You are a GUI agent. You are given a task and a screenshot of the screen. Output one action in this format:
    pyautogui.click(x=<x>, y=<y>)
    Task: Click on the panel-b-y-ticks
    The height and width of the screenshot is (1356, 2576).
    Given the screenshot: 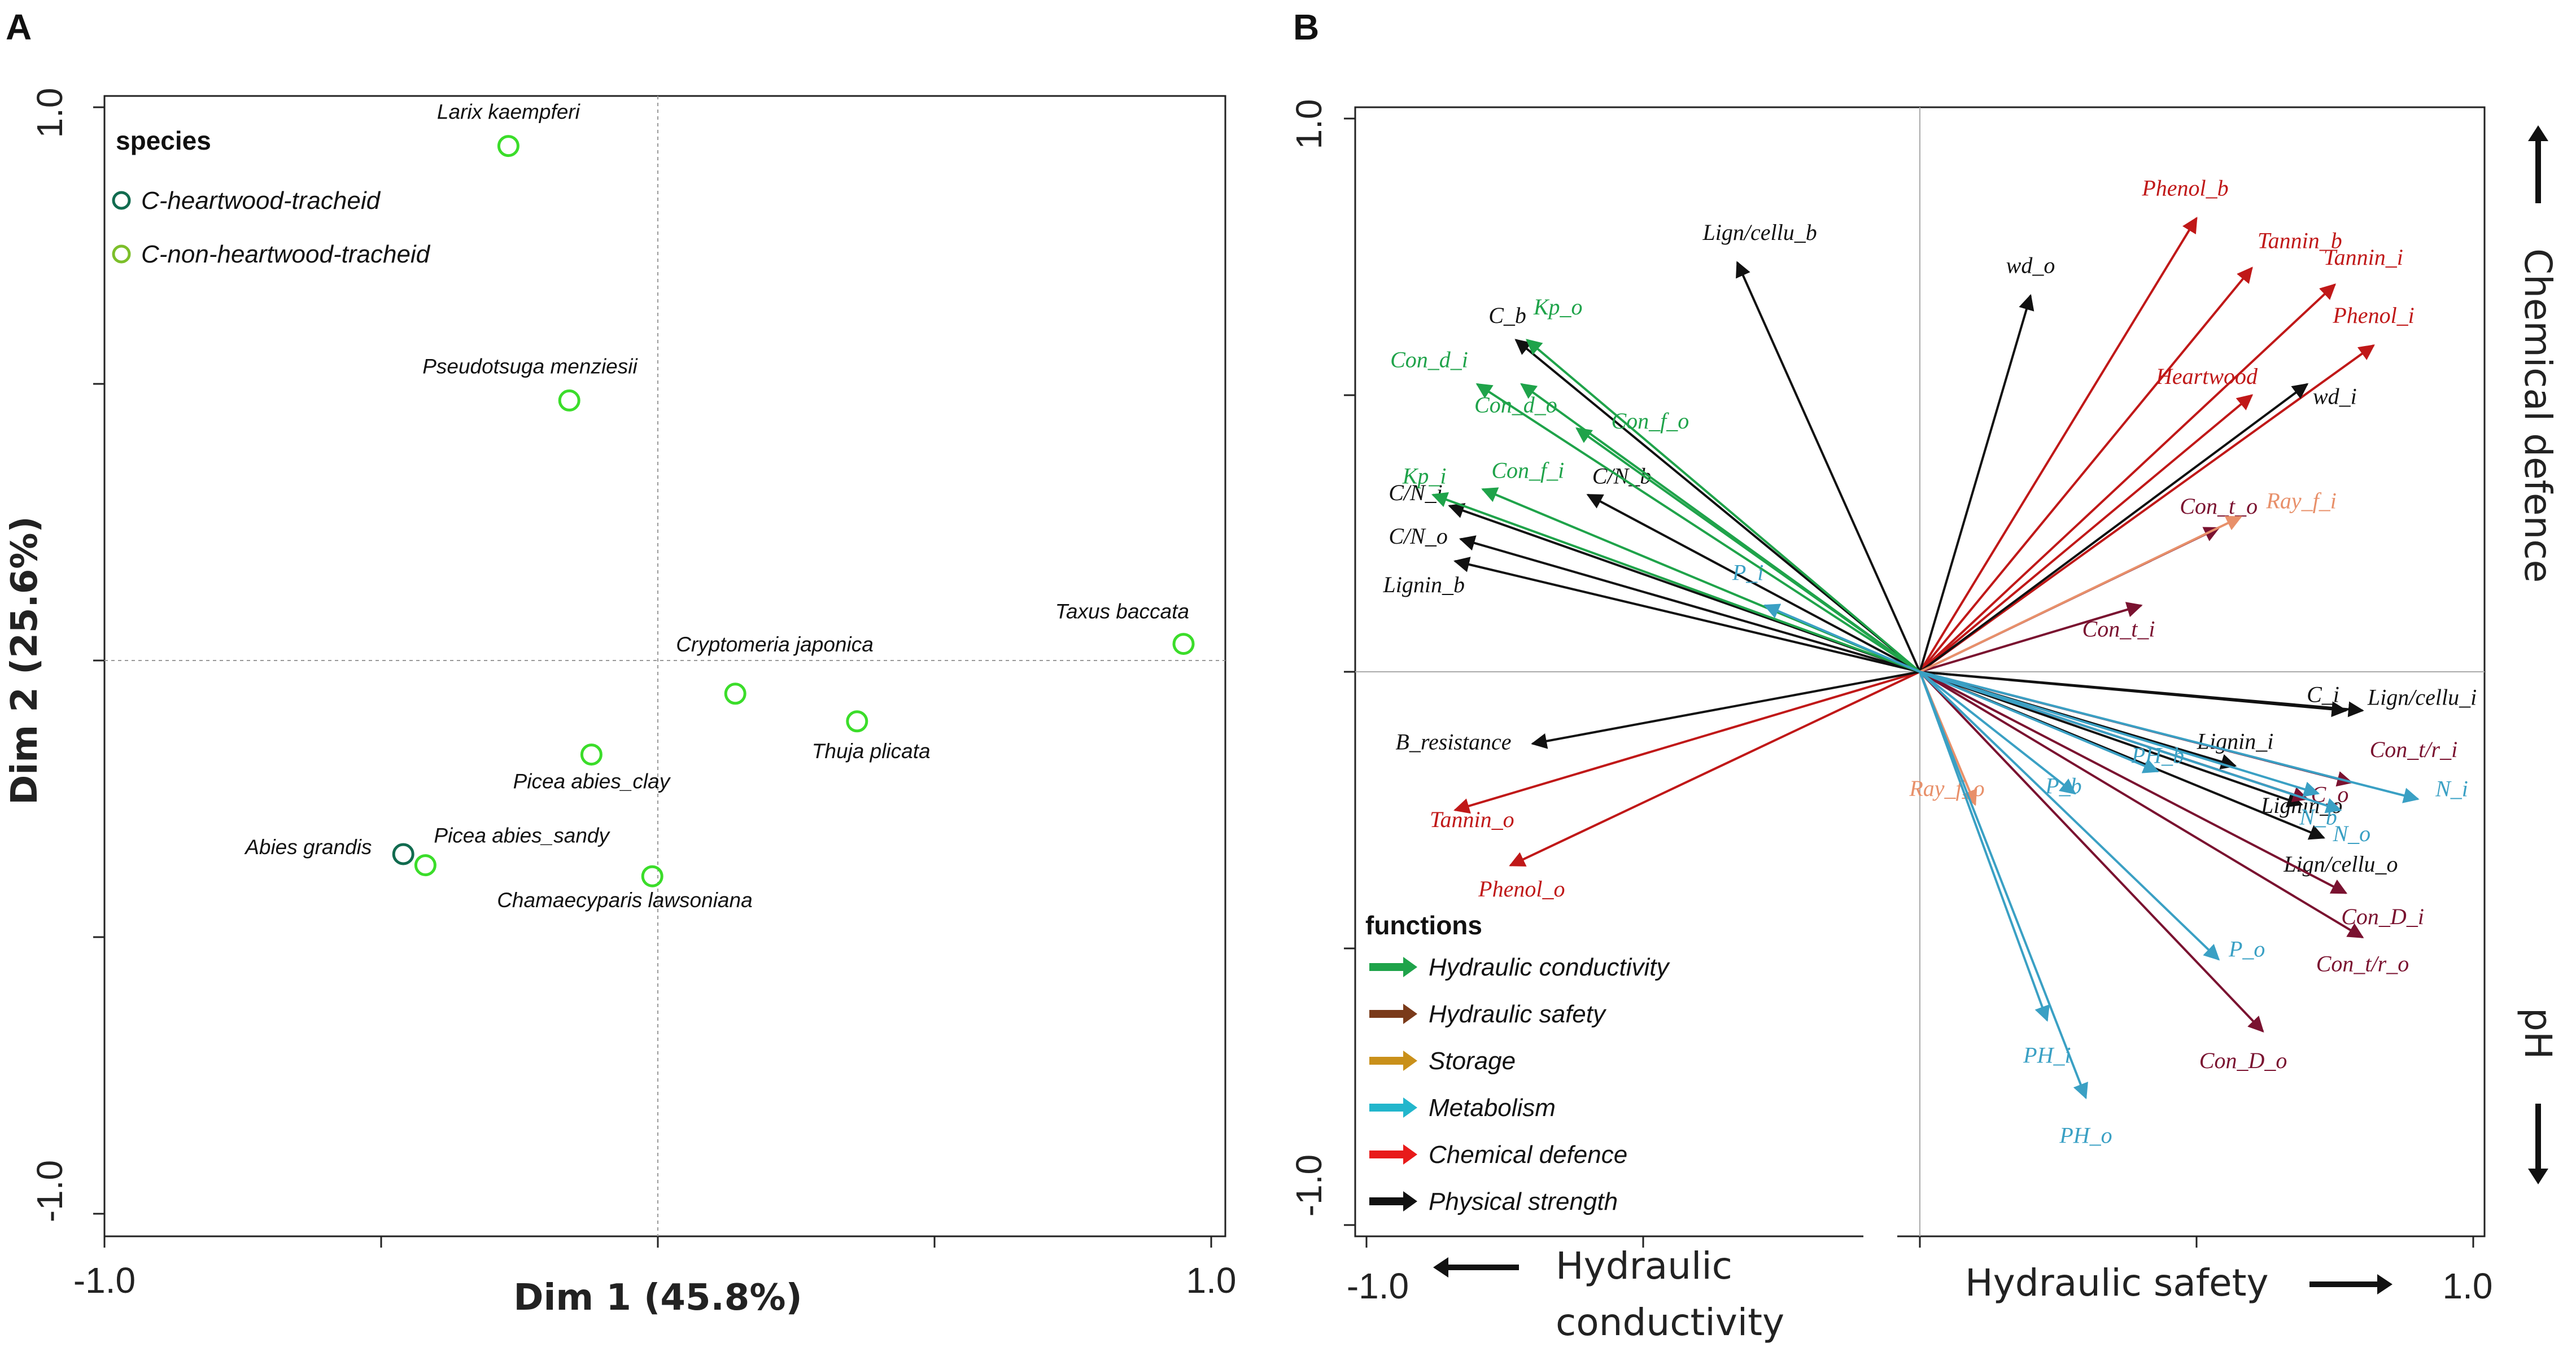 What is the action you would take?
    pyautogui.click(x=1349, y=672)
    